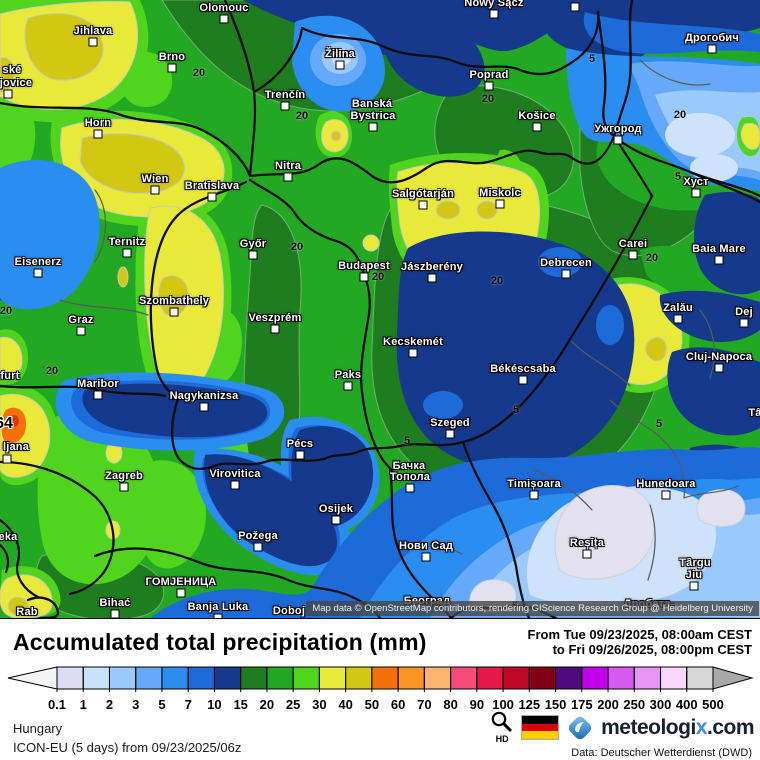 This screenshot has height=760, width=760. Describe the element at coordinates (9, 537) in the screenshot. I see `city-label: eka` at that location.